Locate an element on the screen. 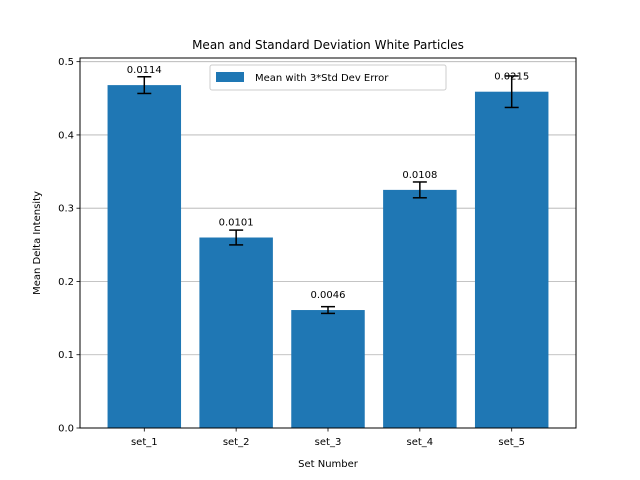 Image resolution: width=640 pixels, height=480 pixels. y-tick-label: 0.2 is located at coordinates (66, 282).